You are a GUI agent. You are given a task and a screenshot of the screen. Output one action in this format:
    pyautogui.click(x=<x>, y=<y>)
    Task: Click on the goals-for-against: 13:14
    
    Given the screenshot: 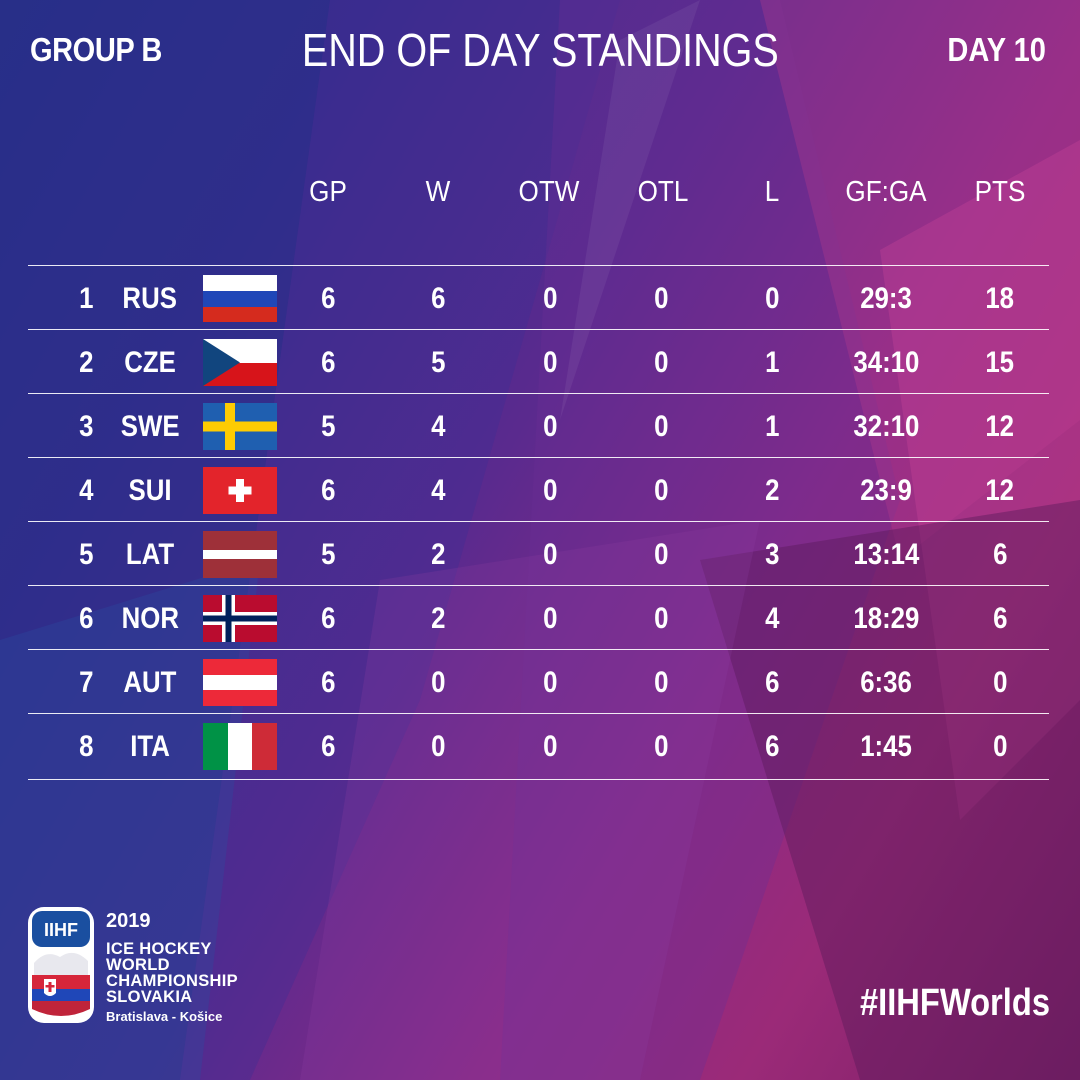 What is the action you would take?
    pyautogui.click(x=885, y=554)
    